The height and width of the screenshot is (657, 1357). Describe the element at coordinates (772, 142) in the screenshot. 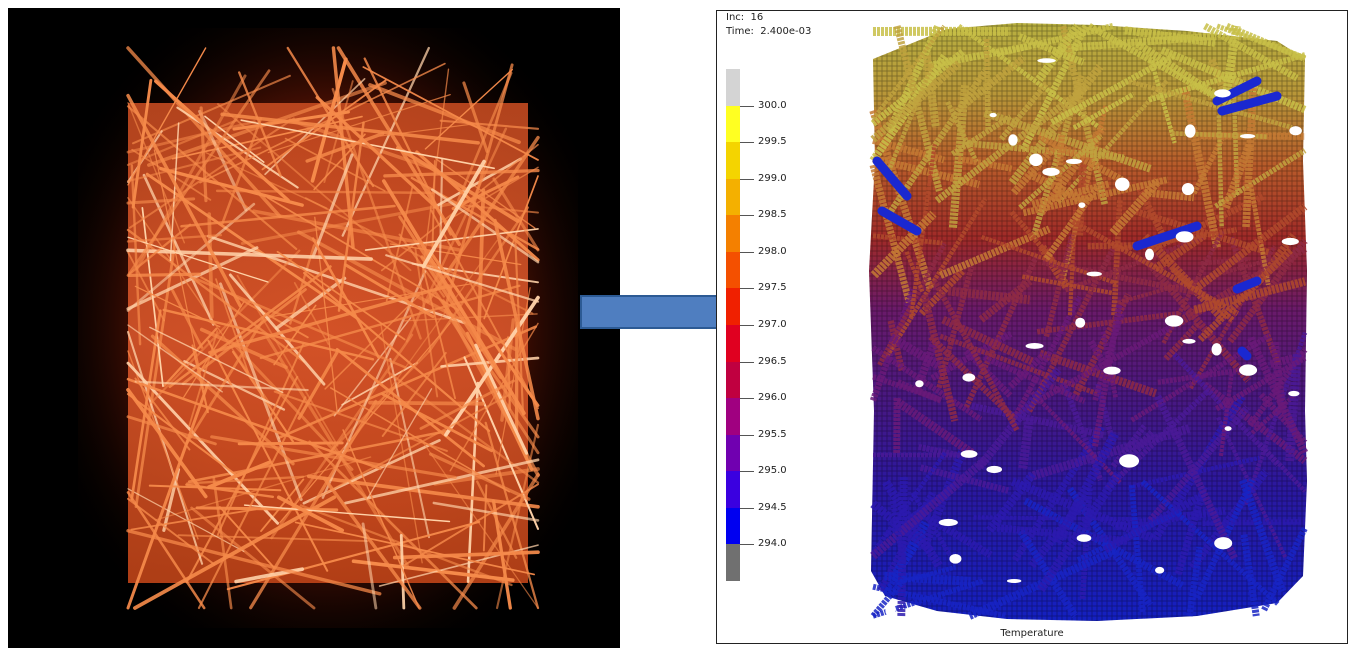

I see `legend-label: 299.5` at that location.